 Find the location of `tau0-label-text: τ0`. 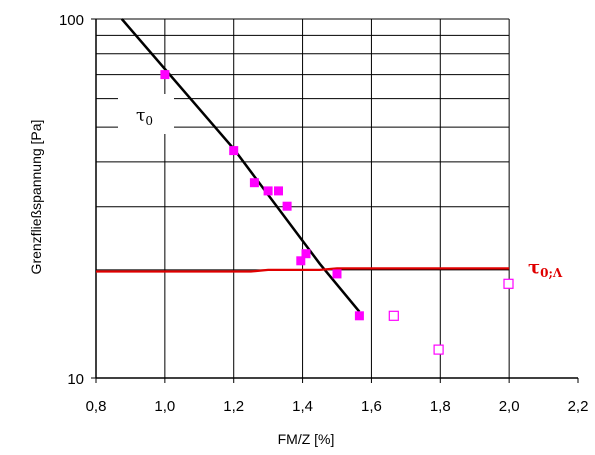

tau0-label-text: τ0 is located at coordinates (144, 117).